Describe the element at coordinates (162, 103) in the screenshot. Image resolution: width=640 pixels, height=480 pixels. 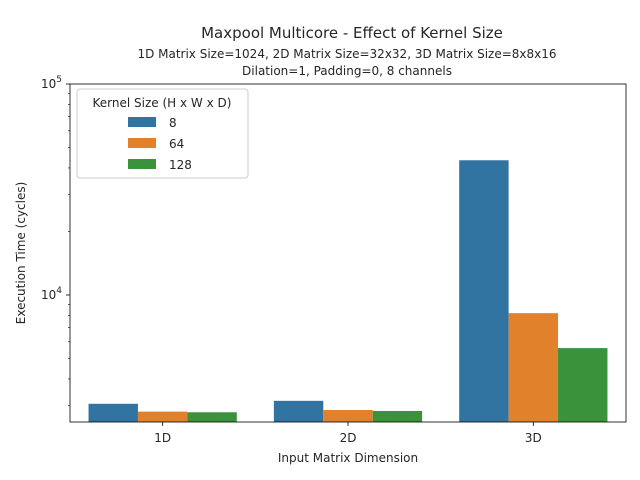
I see `legend-title: Kernel Size (H x W x D)` at that location.